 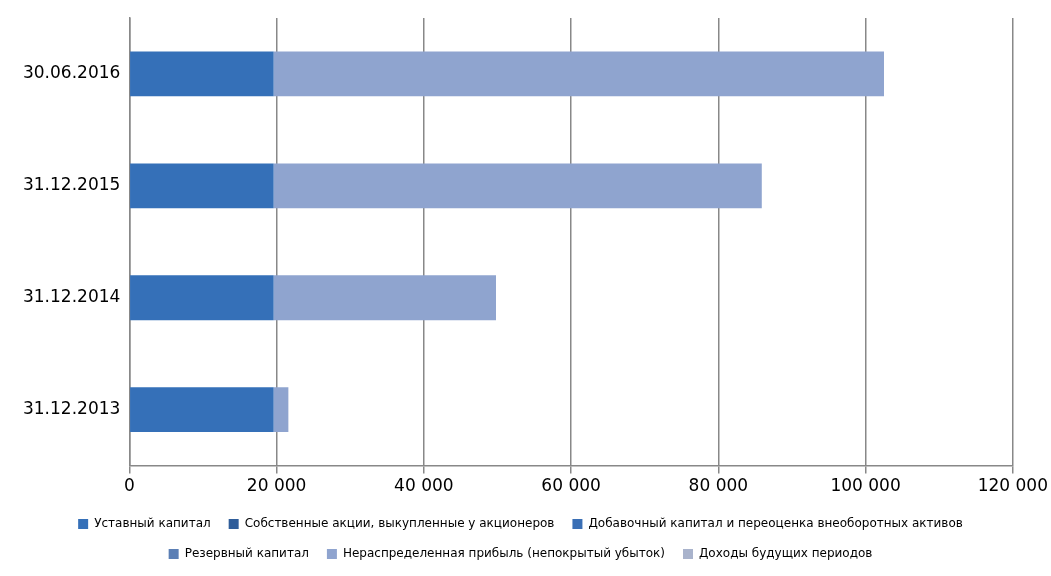 What do you see at coordinates (71, 408) in the screenshot?
I see `y-tick-label: 31.12.2013` at bounding box center [71, 408].